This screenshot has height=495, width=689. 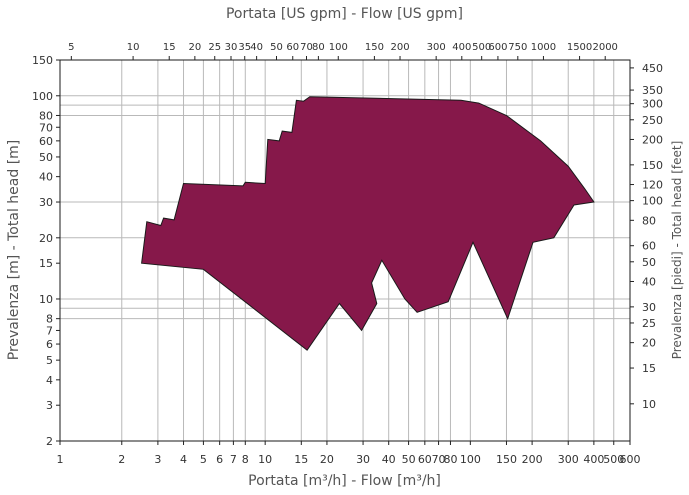 What do you see at coordinates (49, 344) in the screenshot?
I see `y-tick-label: 6` at bounding box center [49, 344].